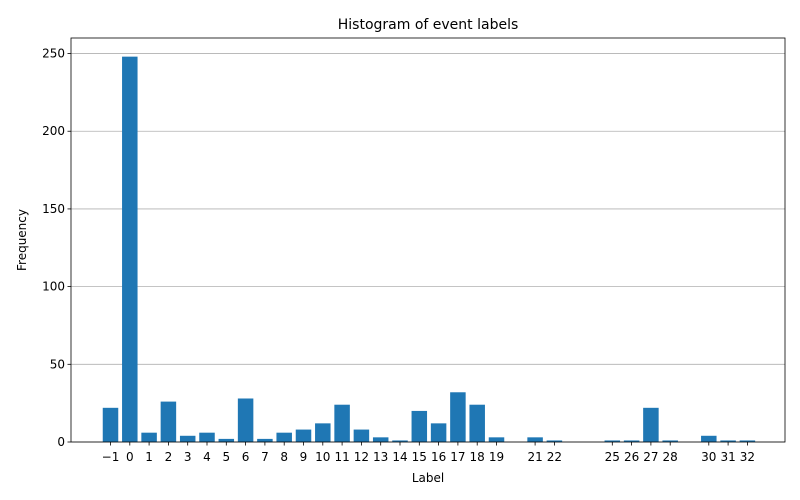 This screenshot has width=800, height=500. Describe the element at coordinates (265, 457) in the screenshot. I see `x-tick-label: 7` at that location.